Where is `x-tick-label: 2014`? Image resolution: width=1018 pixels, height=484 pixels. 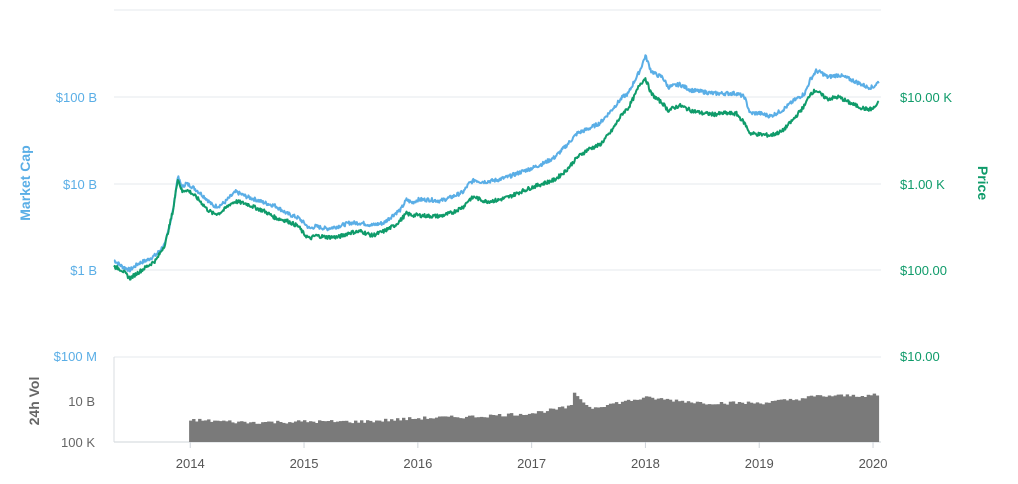
x-tick-label: 2014 is located at coordinates (190, 463).